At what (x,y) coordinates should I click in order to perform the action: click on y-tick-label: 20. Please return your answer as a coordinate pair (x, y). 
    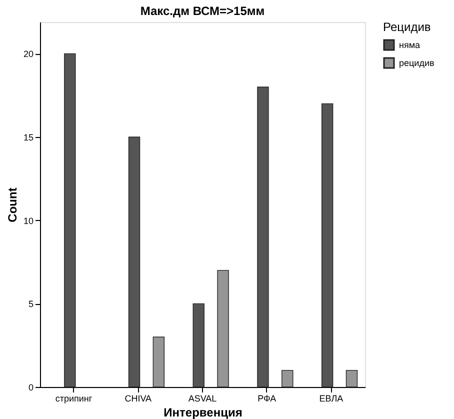
    Looking at the image, I should click on (28, 54).